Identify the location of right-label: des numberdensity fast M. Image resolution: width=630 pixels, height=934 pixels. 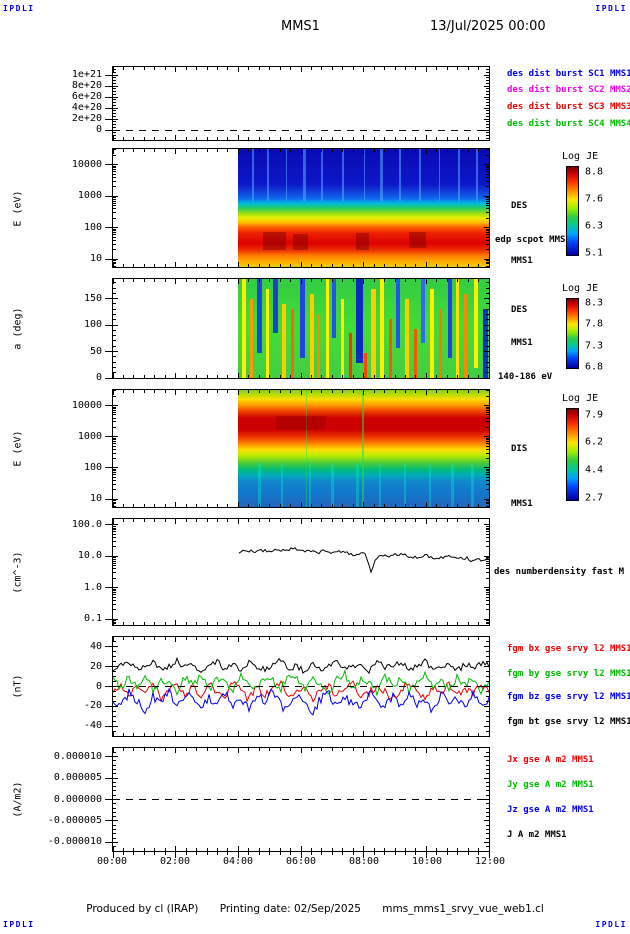
(559, 572).